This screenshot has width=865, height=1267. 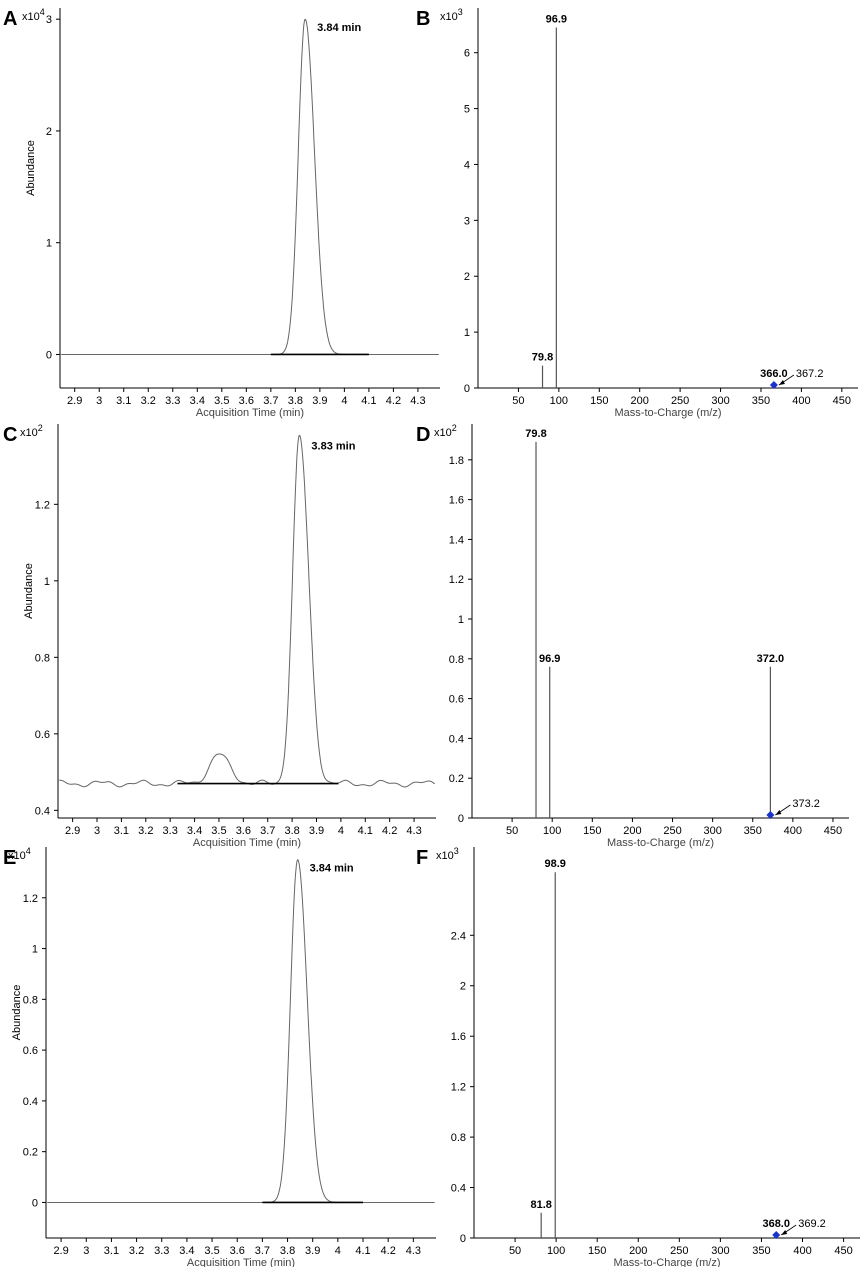 What do you see at coordinates (423, 435) in the screenshot?
I see `panel-letter: D` at bounding box center [423, 435].